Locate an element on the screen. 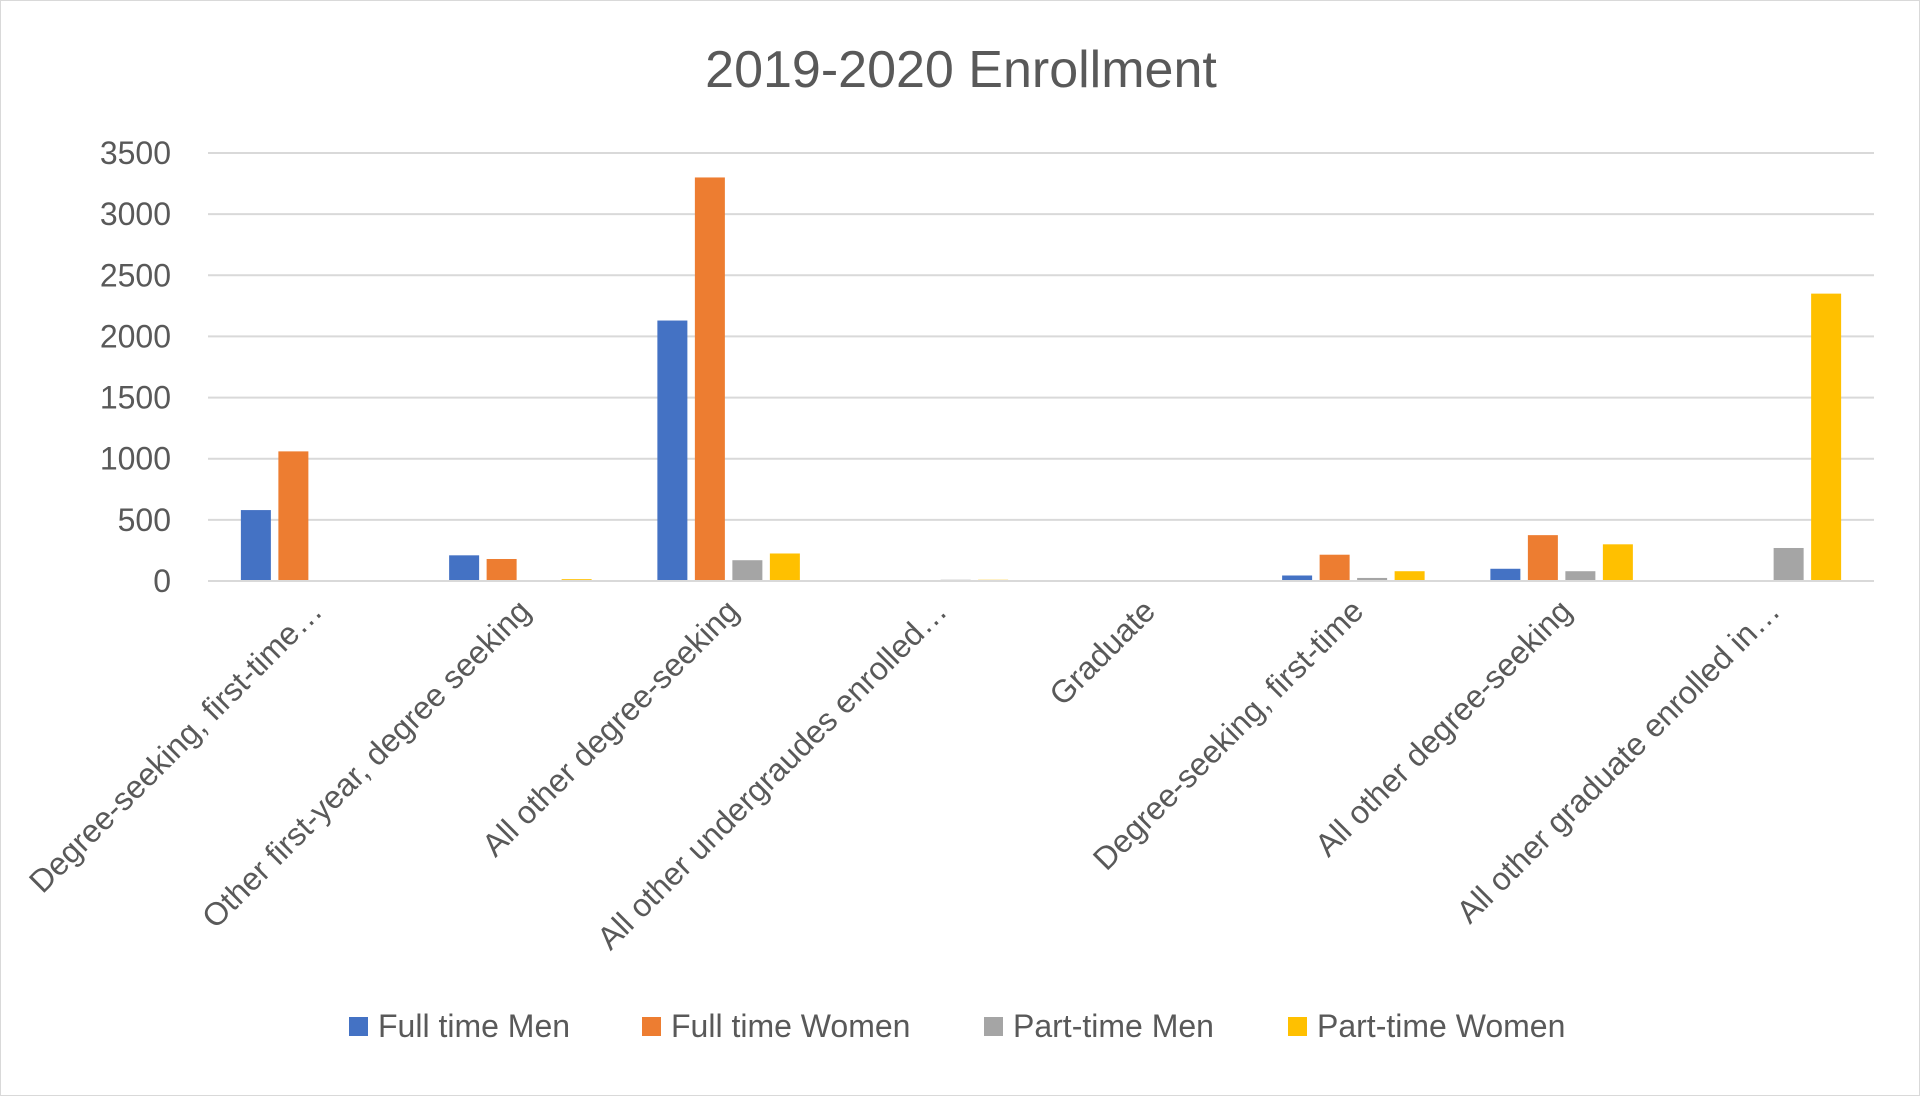 The height and width of the screenshot is (1097, 1920). y-tick-label: 3500 is located at coordinates (135, 153).